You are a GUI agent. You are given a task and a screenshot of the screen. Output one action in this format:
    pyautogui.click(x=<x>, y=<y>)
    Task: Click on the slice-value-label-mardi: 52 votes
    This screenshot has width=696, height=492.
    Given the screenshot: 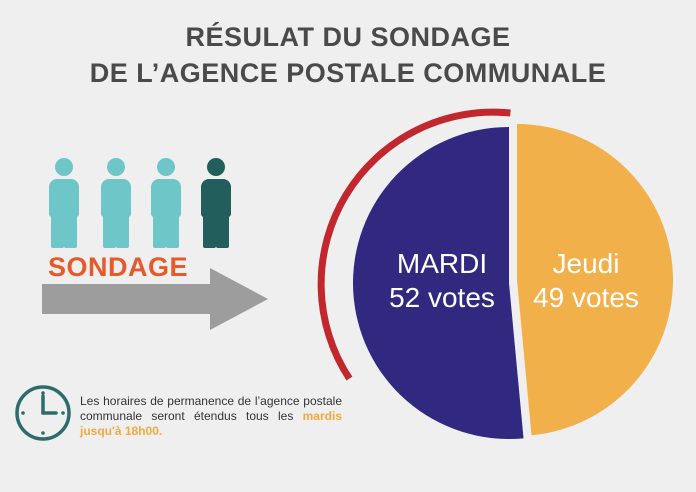 What is the action you would take?
    pyautogui.click(x=442, y=297)
    